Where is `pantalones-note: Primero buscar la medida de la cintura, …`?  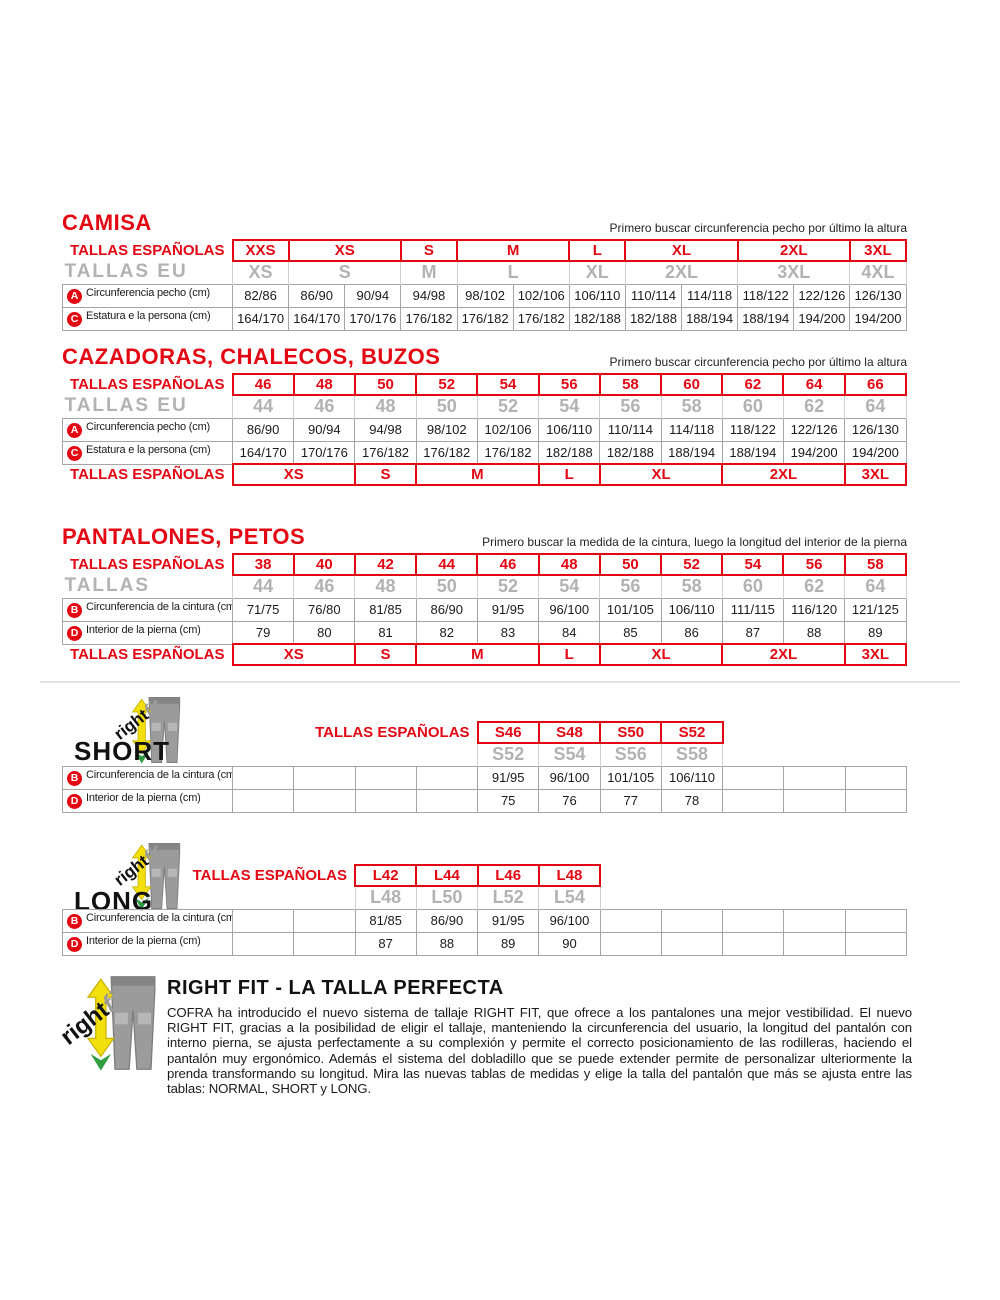 pantalones-note: Primero buscar la medida de la cintura, … is located at coordinates (694, 542).